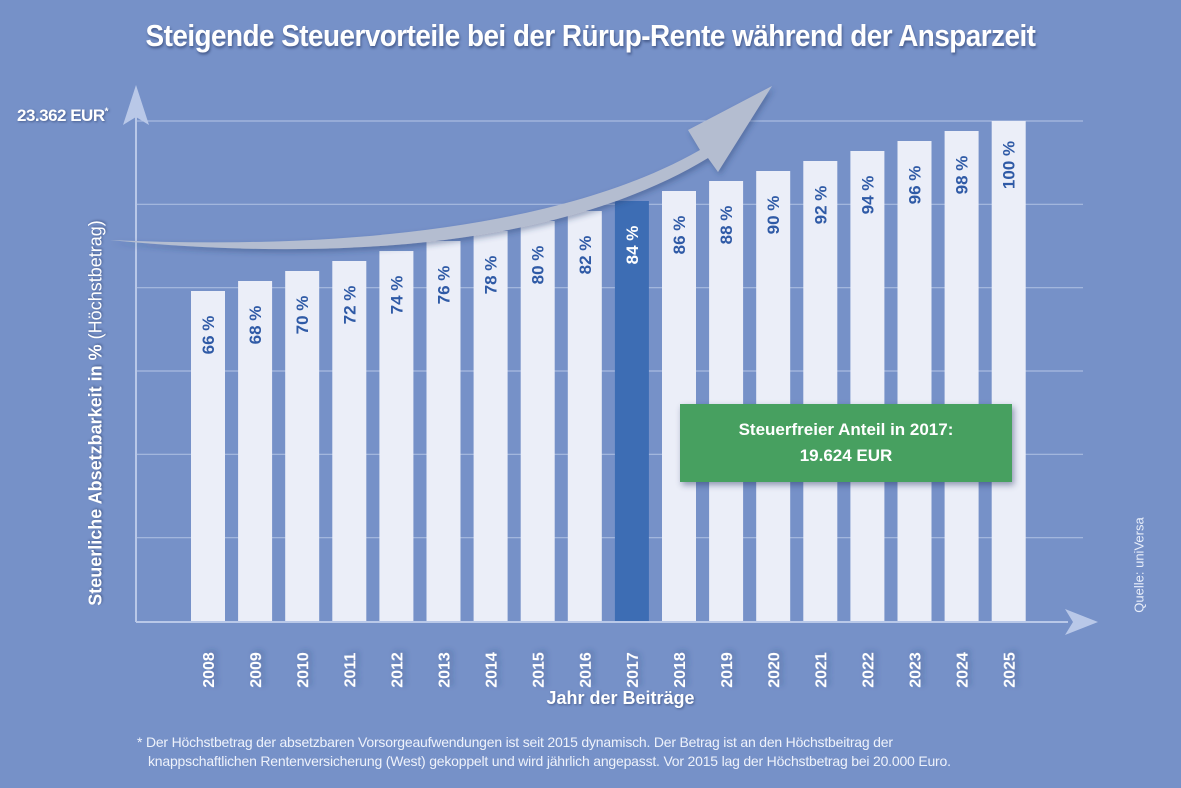  What do you see at coordinates (679, 235) in the screenshot?
I see `bar-value-label: 86 %` at bounding box center [679, 235].